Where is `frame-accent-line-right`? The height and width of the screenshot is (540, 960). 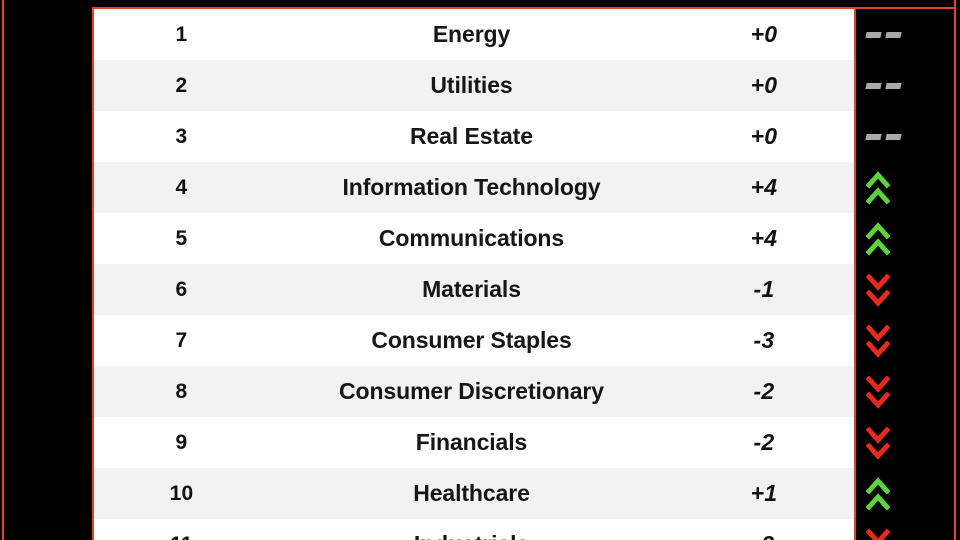
frame-accent-line-right is located at coordinates (955, 270).